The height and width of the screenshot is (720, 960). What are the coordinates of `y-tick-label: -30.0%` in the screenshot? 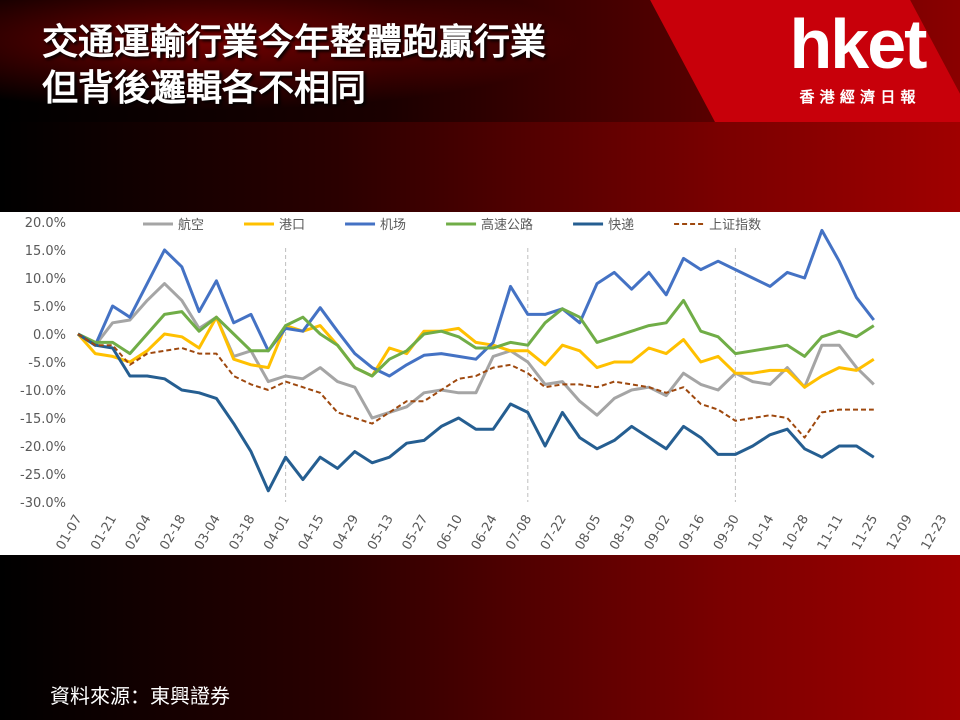 It's located at (43, 503).